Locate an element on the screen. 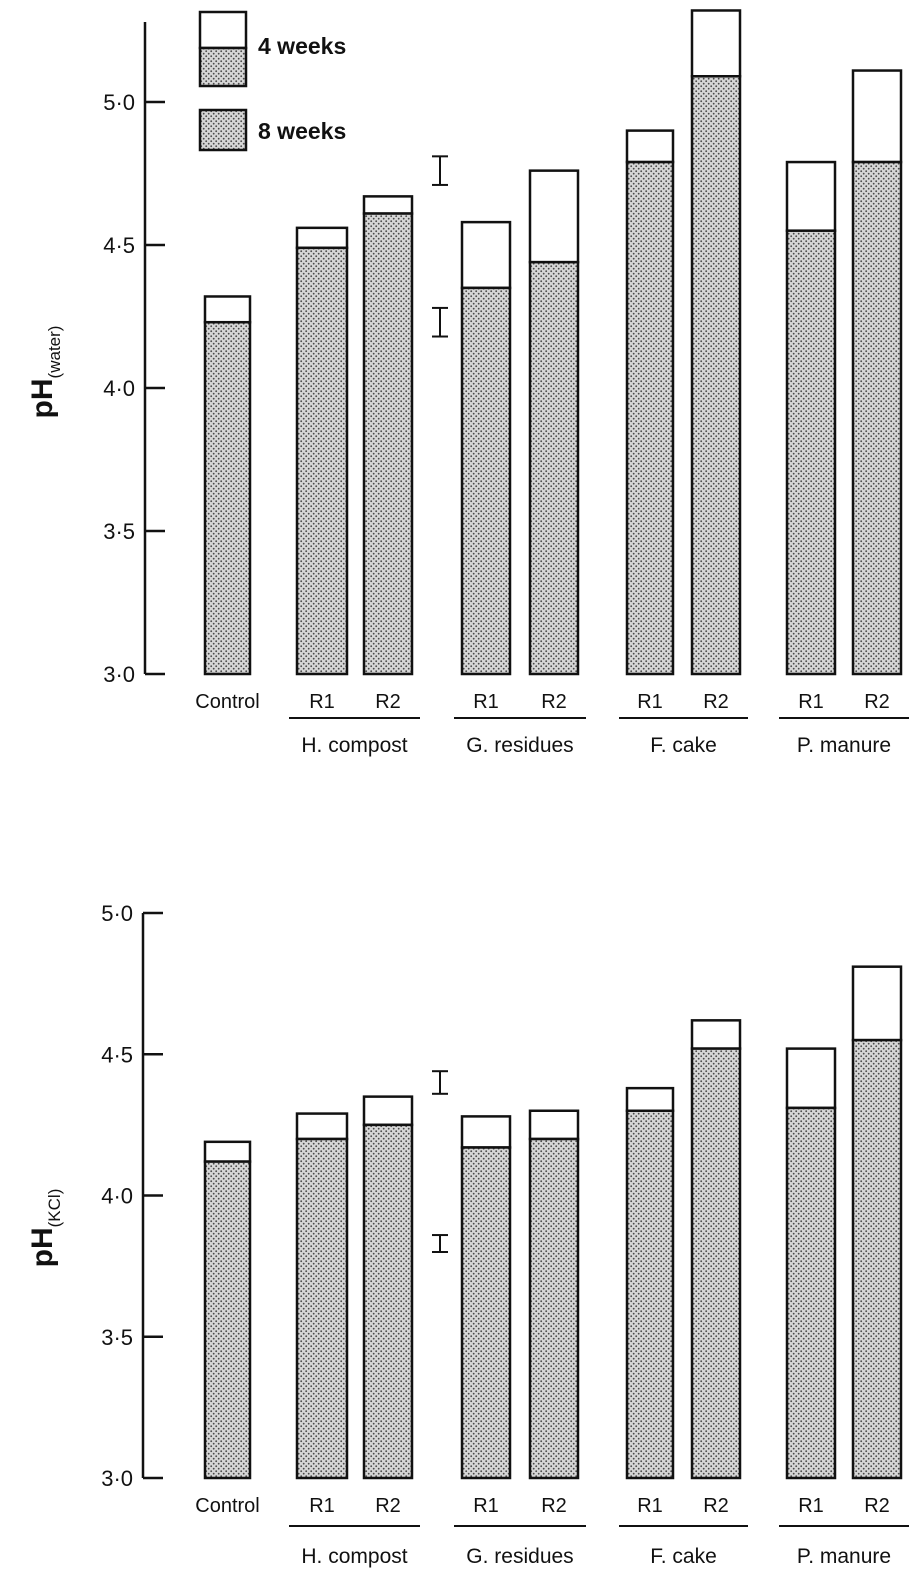  y-axis-label-kcl: pH(KCl) is located at coordinates (45, 1228).